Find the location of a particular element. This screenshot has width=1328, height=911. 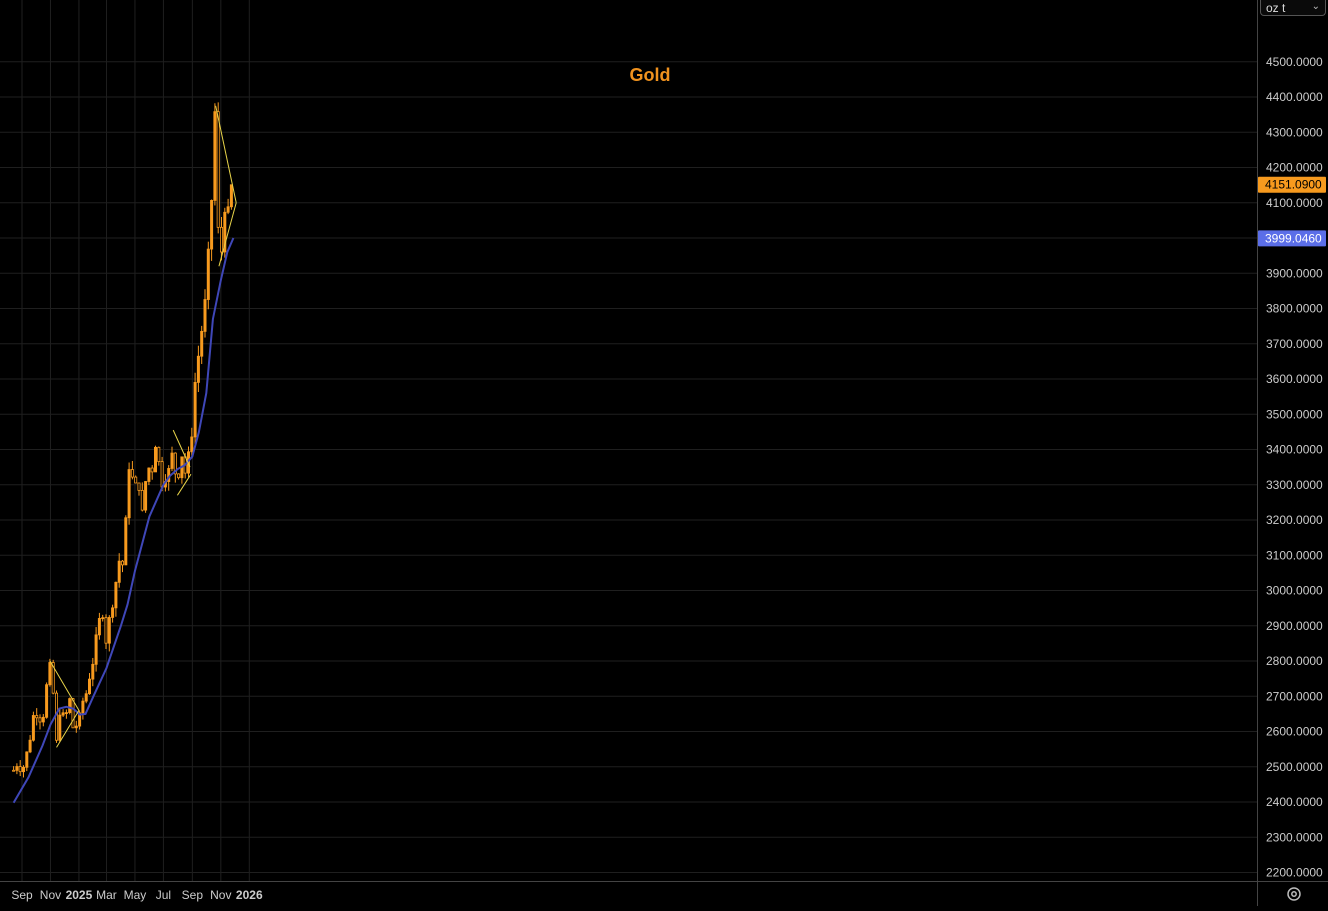

y-tick-label: 2500.0000 is located at coordinates (1294, 767).